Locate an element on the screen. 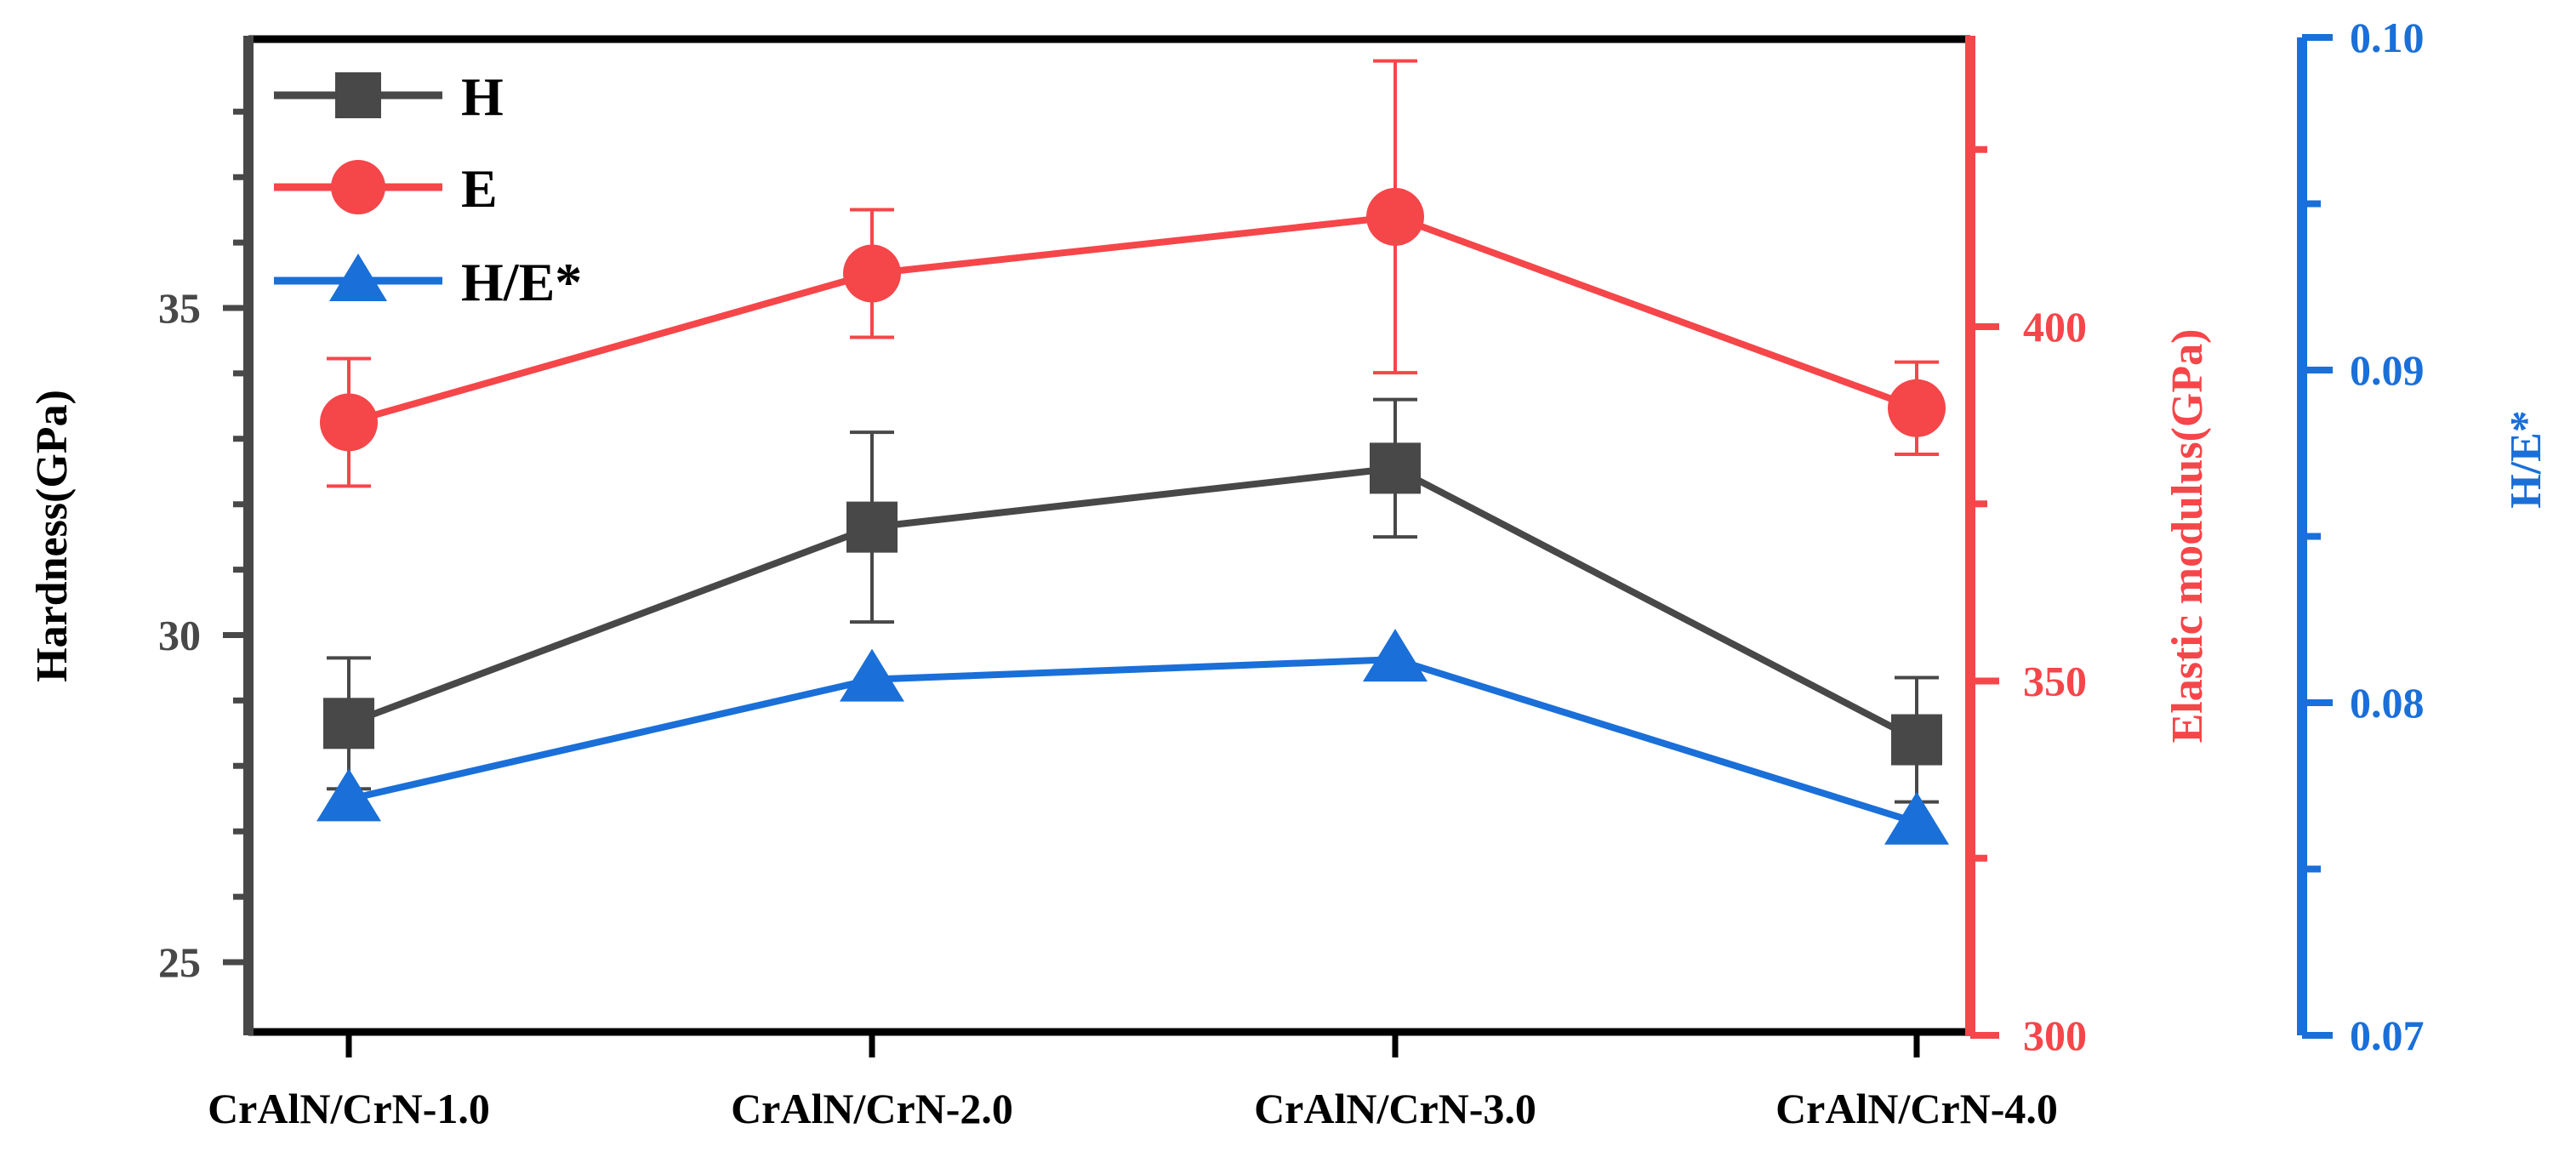  x-tick-label-4: CrAlN/CrN-4.0 is located at coordinates (1916, 1108).